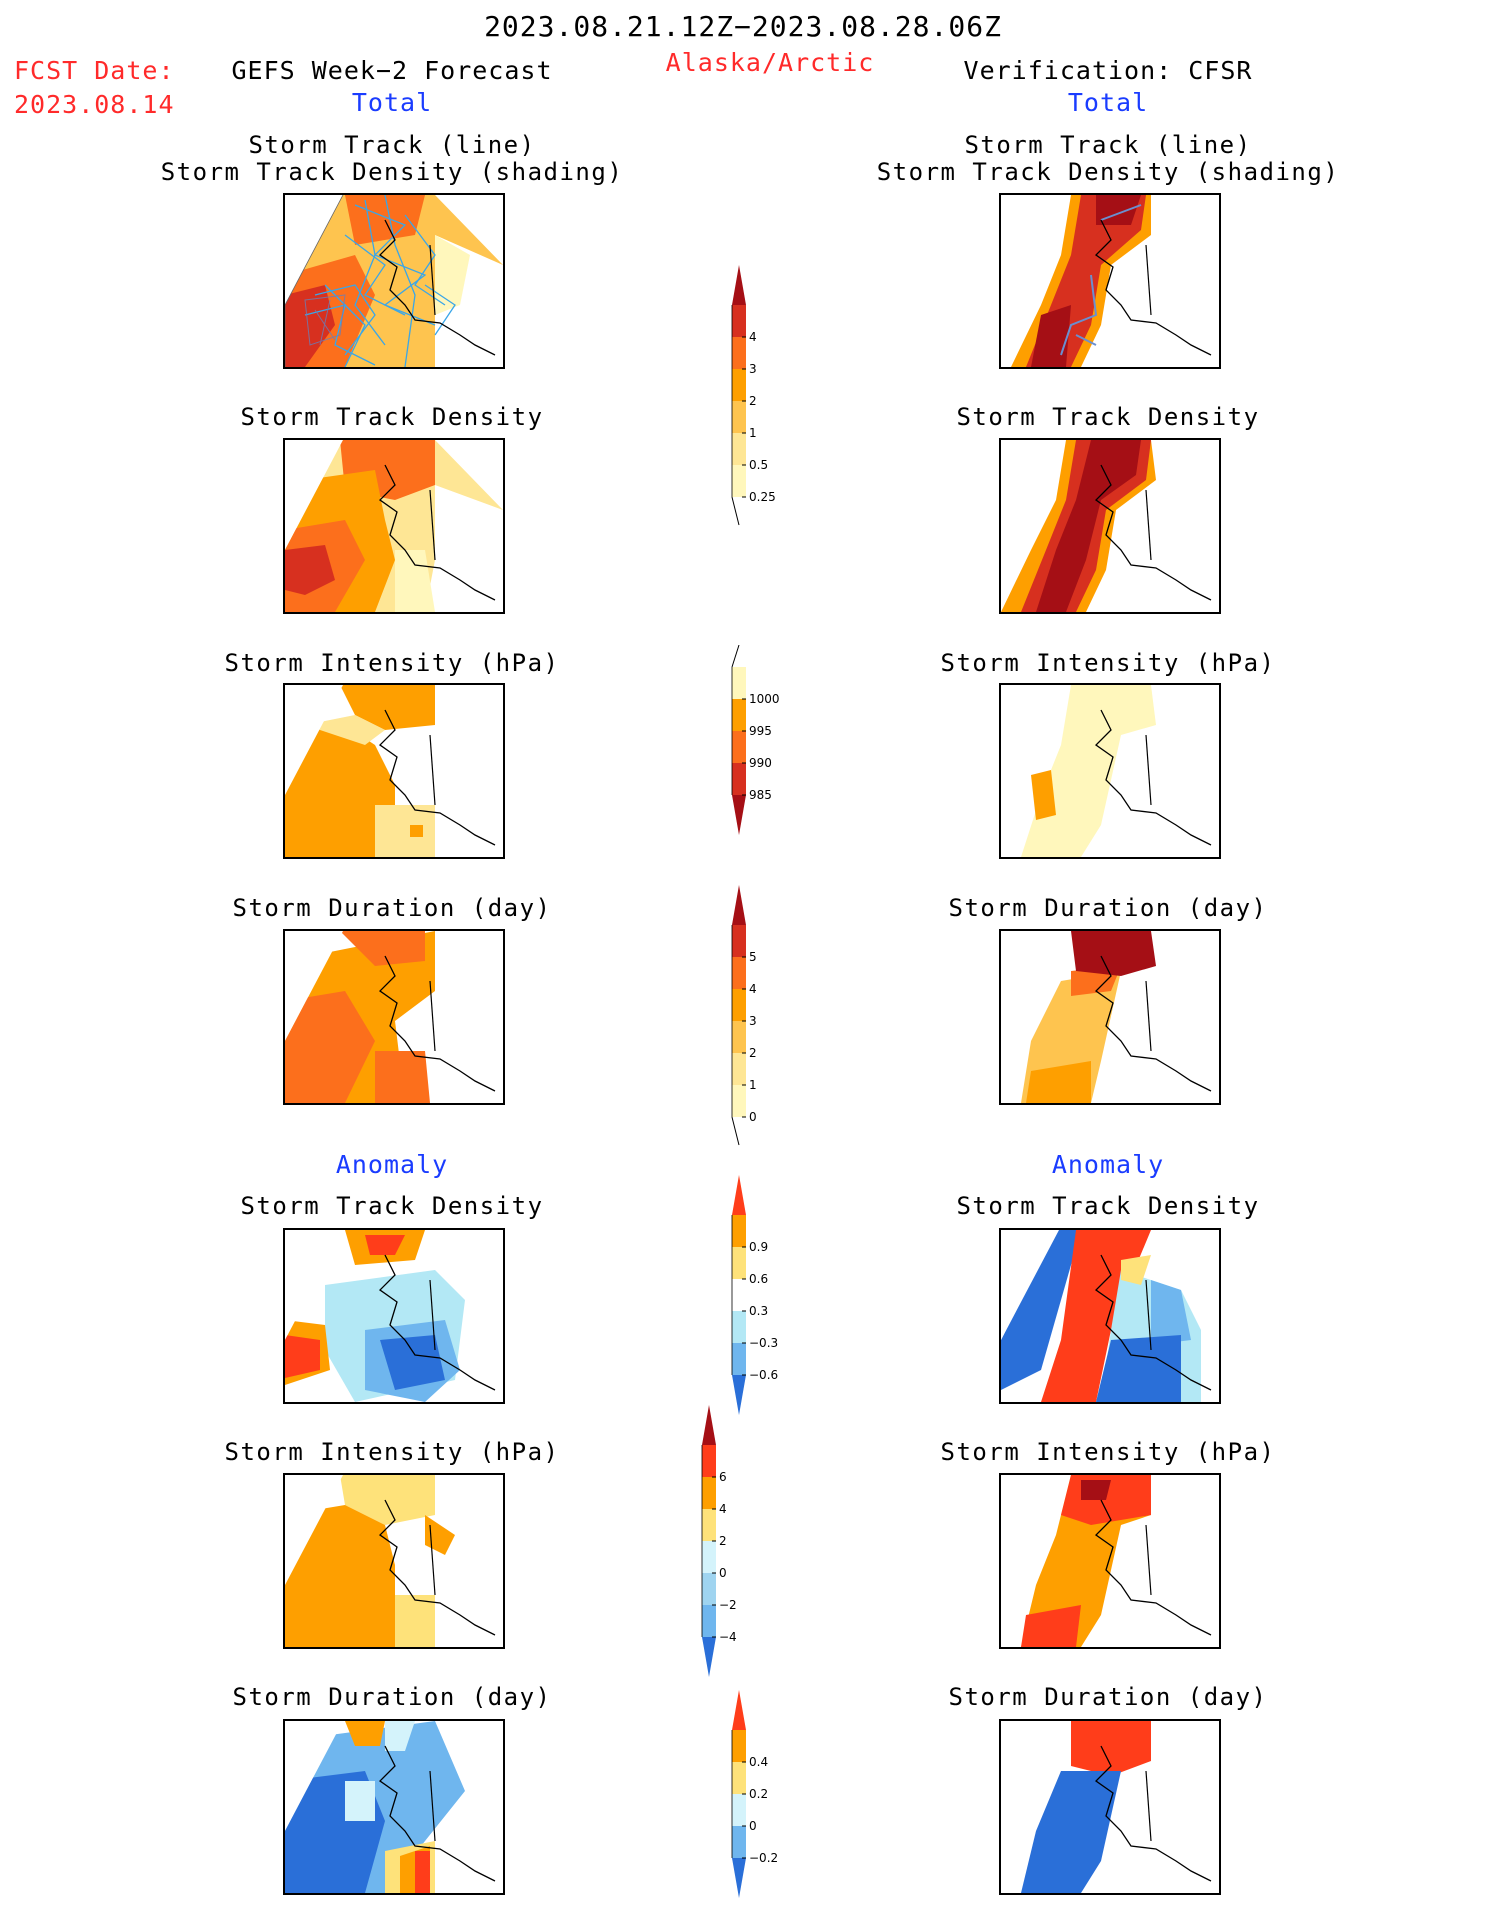 This screenshot has height=1925, width=1487. I want to click on right-intensity-title: Storm Intensity (hPa), so click(1108, 663).